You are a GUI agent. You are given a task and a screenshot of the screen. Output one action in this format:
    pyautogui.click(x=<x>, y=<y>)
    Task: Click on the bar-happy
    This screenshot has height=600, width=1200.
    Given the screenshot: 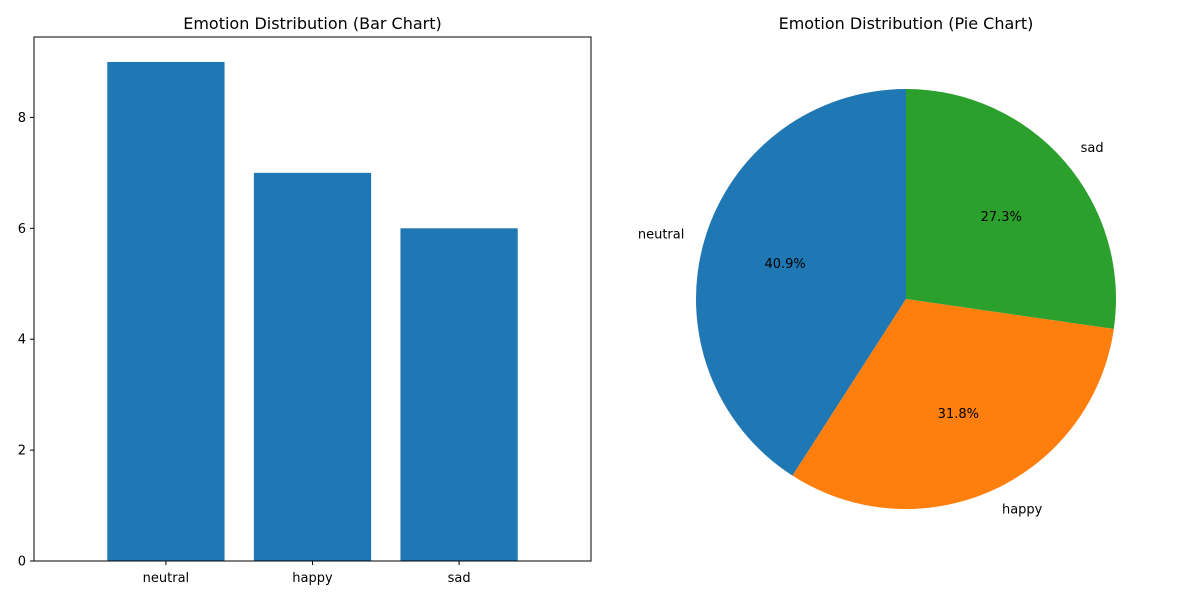 What is the action you would take?
    pyautogui.click(x=312, y=366)
    